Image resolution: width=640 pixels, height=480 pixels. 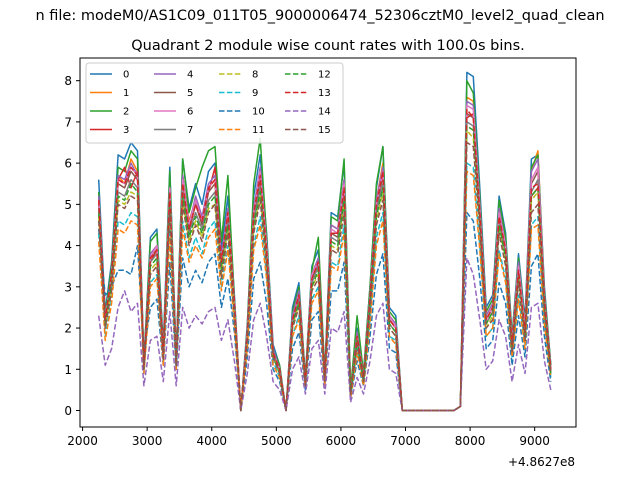 I want to click on legend-label-11: 11, so click(x=258, y=130).